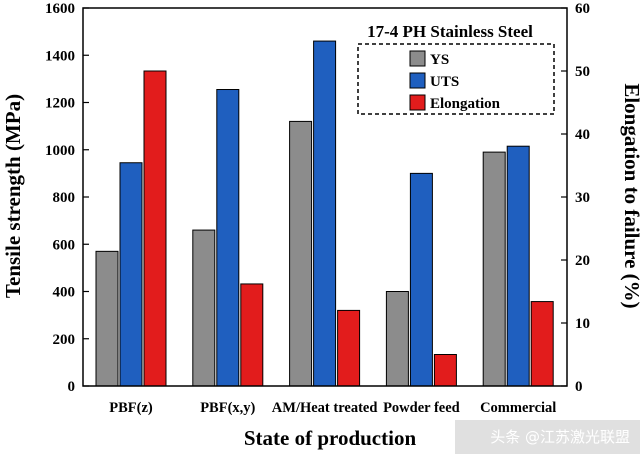 This screenshot has height=454, width=640. What do you see at coordinates (582, 72) in the screenshot?
I see `y2-tick-label: 50` at bounding box center [582, 72].